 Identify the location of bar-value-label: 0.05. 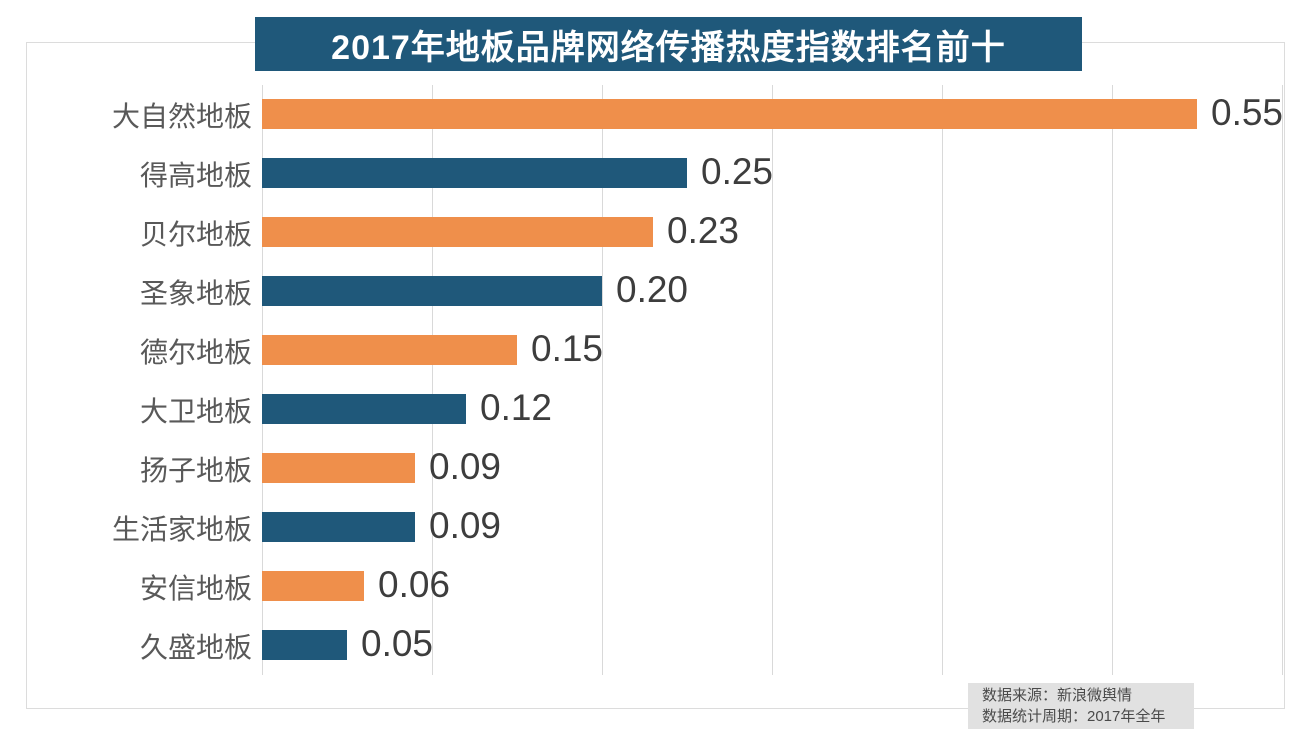
(397, 643).